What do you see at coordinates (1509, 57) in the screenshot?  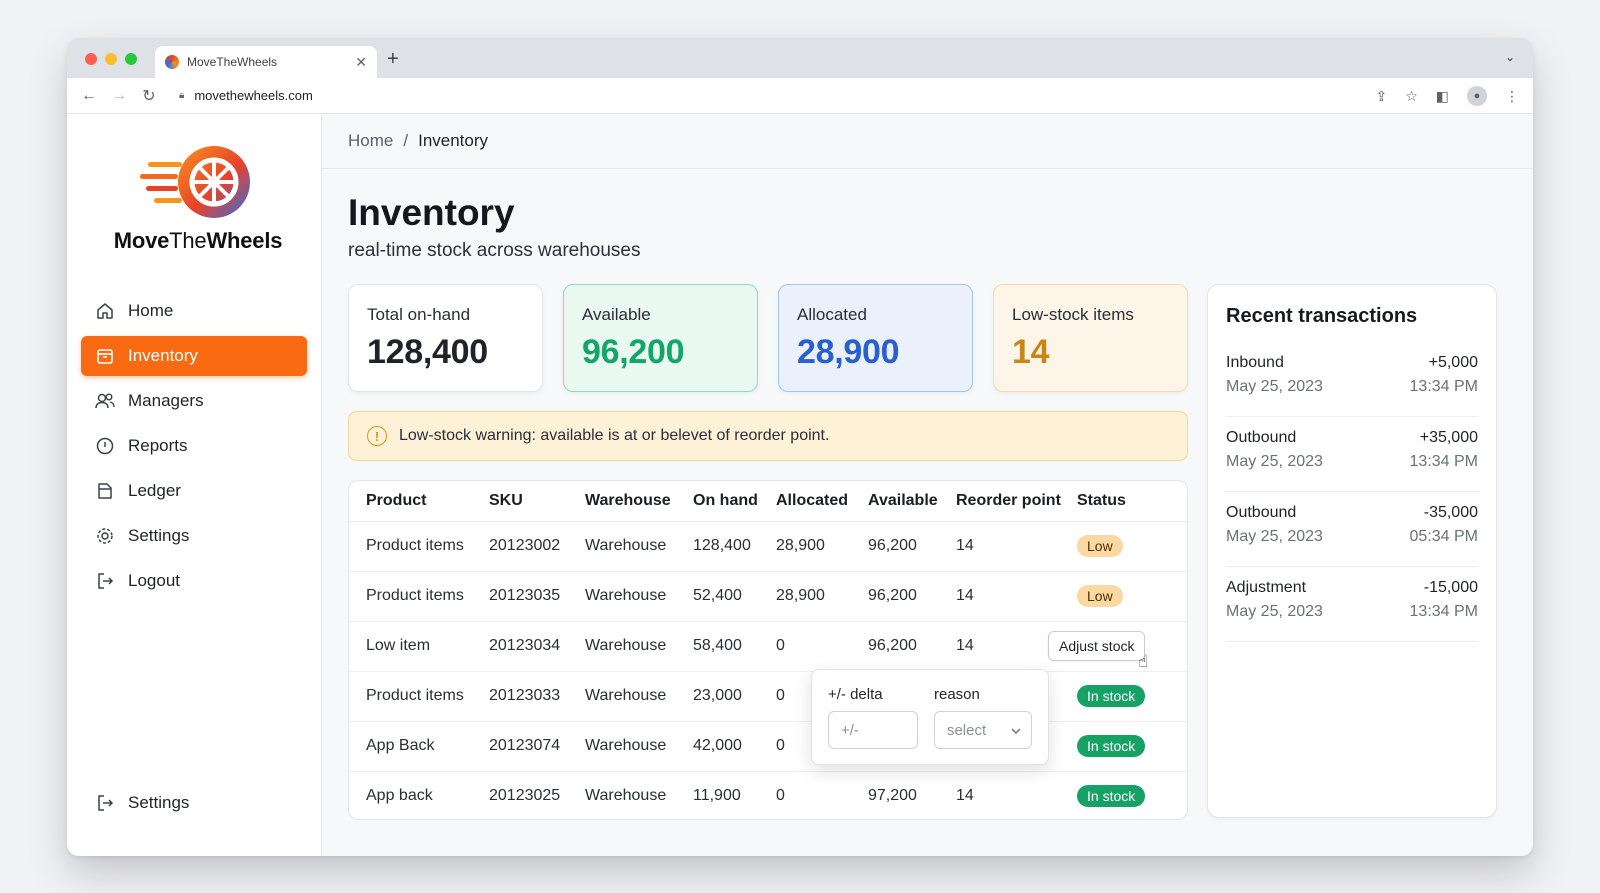 I see `tab-search-chevron-icon: ⌄` at bounding box center [1509, 57].